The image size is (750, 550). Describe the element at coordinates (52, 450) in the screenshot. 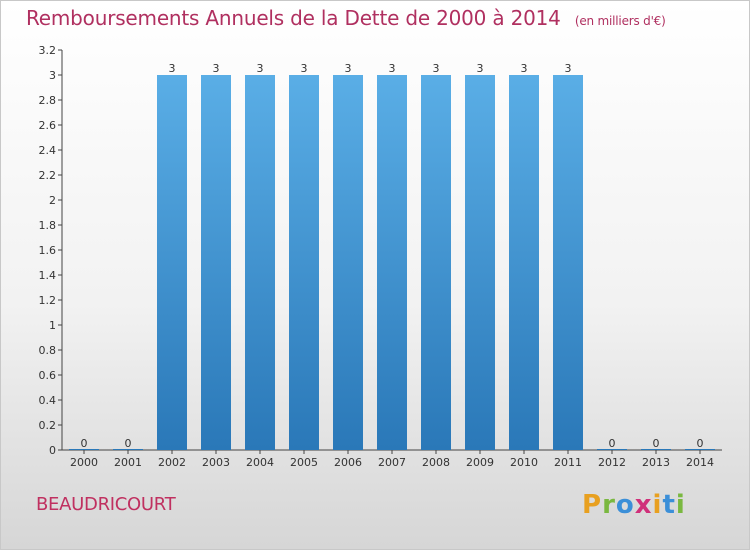

I see `y-tick-label: 0` at that location.